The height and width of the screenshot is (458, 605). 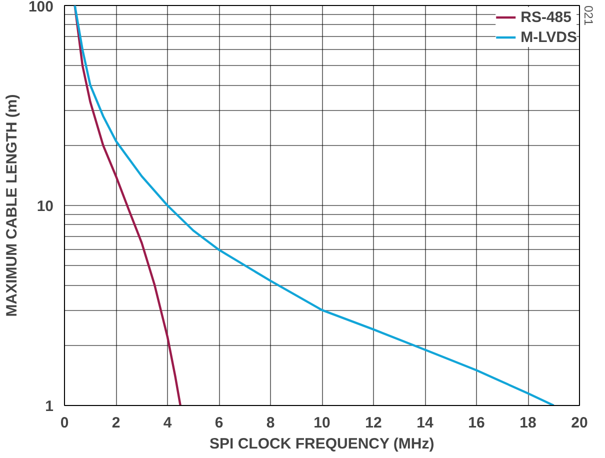 I want to click on x-tick-label: 14, so click(x=425, y=423).